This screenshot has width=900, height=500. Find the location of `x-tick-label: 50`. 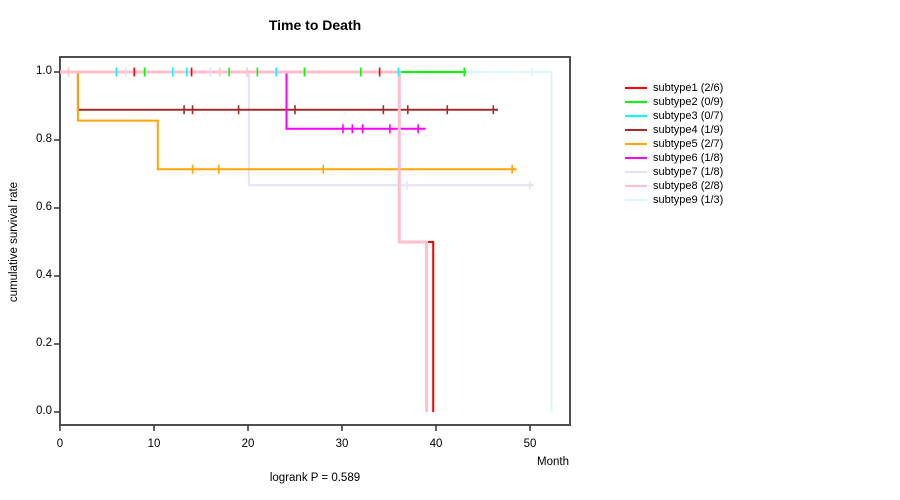

x-tick-label: 50 is located at coordinates (530, 444).